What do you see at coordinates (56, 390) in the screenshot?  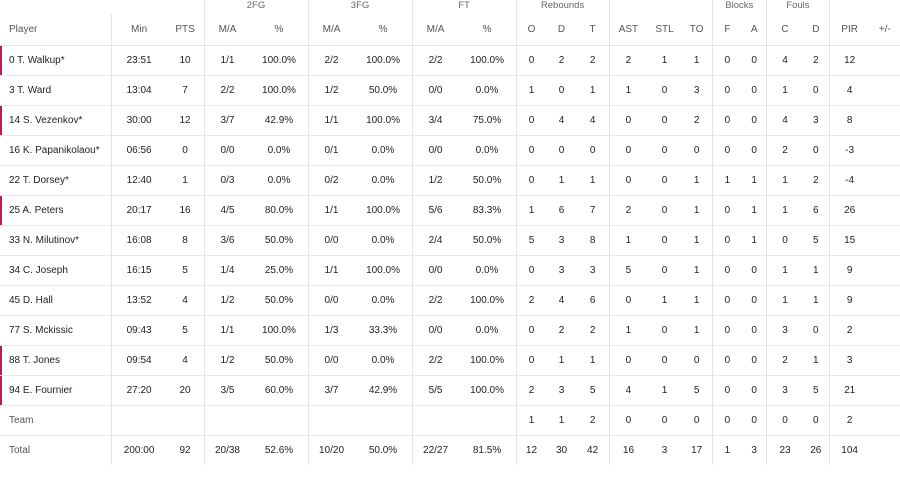 I see `player-name-link: 94 E. Fournier` at bounding box center [56, 390].